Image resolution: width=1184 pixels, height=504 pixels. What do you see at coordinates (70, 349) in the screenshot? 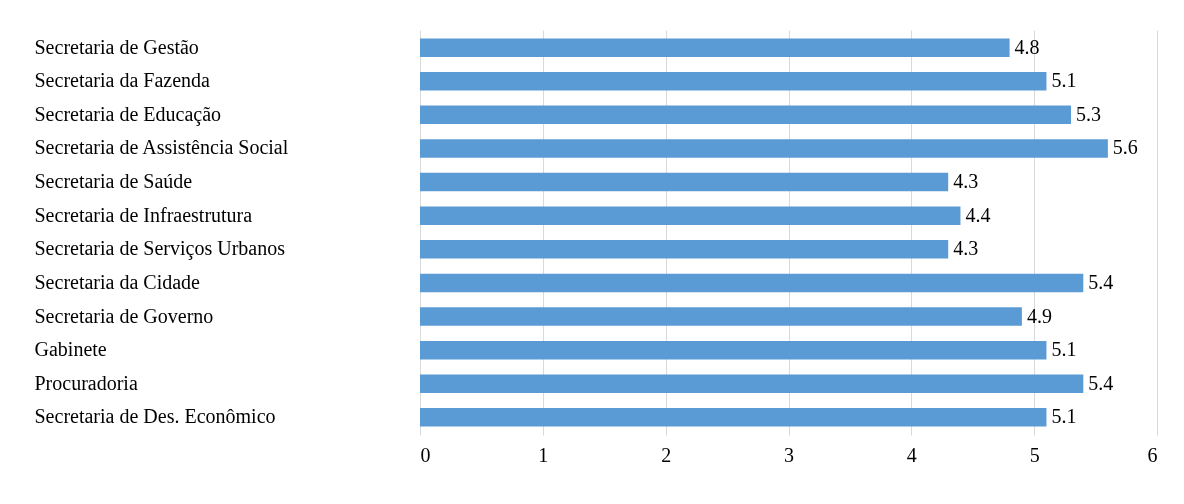
I see `y-tick-label: Gabinete` at bounding box center [70, 349].